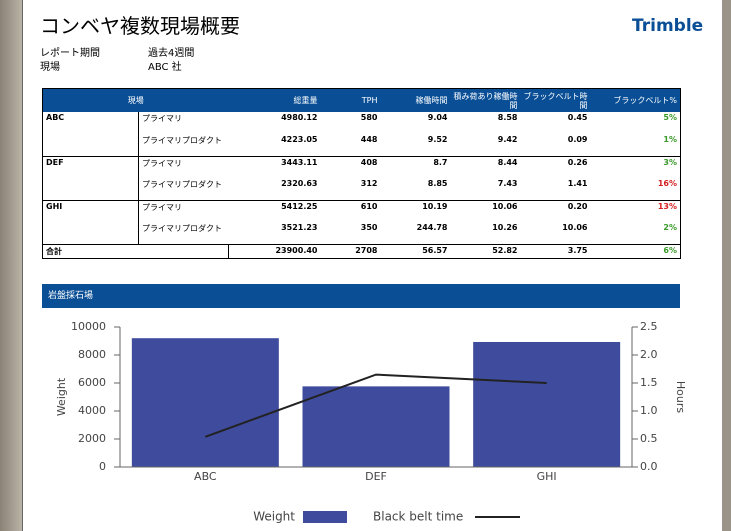  What do you see at coordinates (299, 162) in the screenshot?
I see `cell: 3443.11` at bounding box center [299, 162].